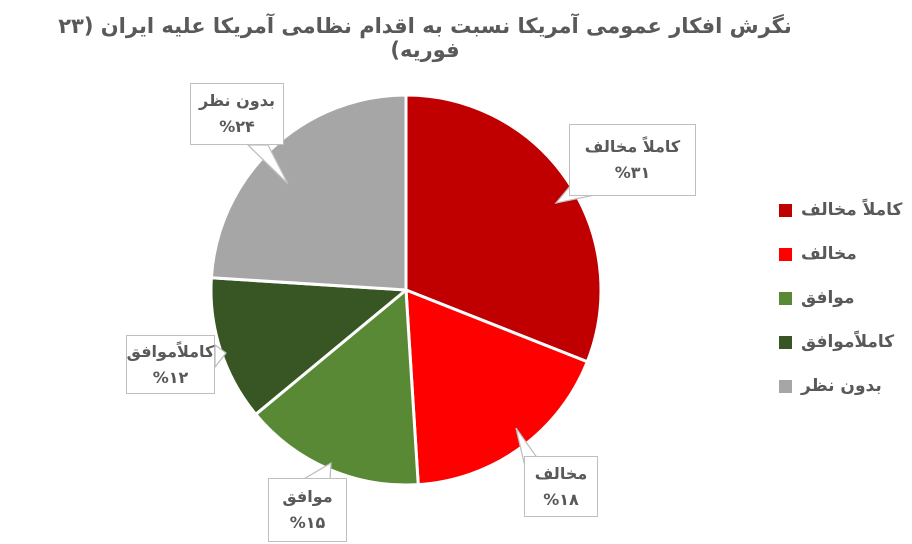 This screenshot has height=544, width=912. Describe the element at coordinates (785, 254) in the screenshot. I see `legend-swatch-oppose` at that location.